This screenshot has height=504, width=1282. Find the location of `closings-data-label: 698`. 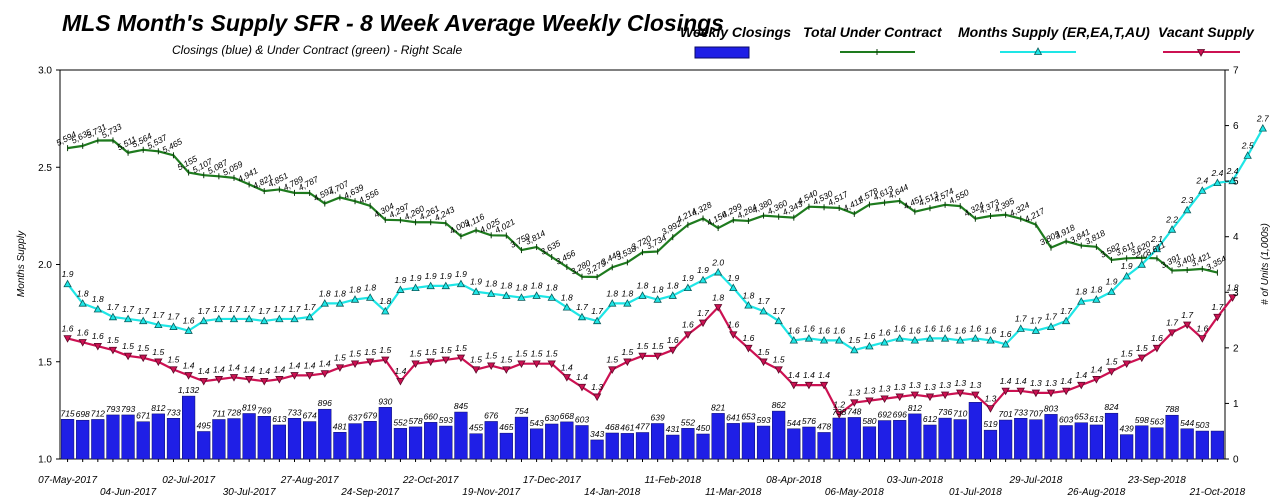

closings-data-label: 698 is located at coordinates (83, 414).